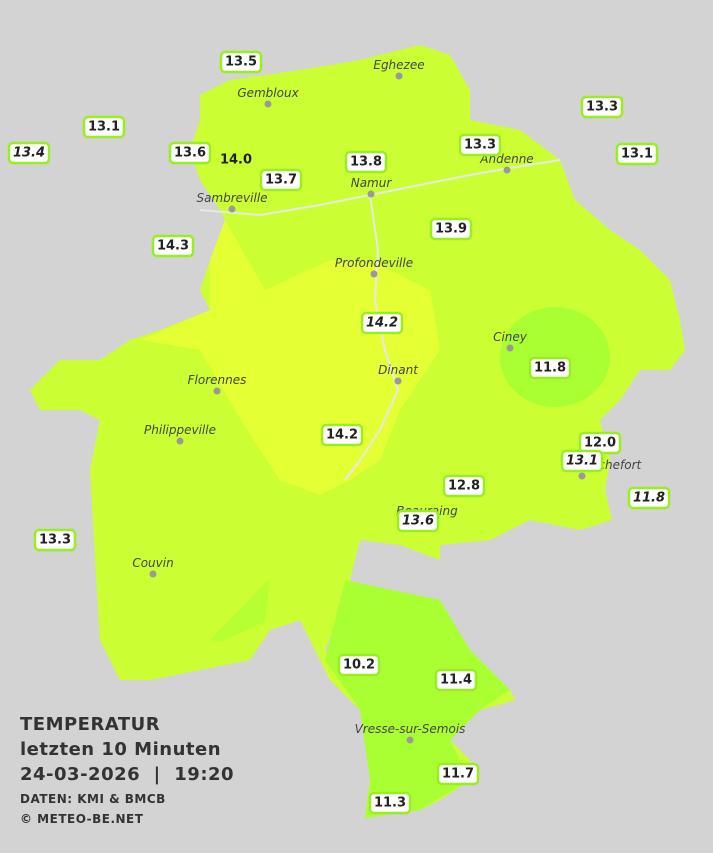 The width and height of the screenshot is (713, 853). What do you see at coordinates (600, 443) in the screenshot?
I see `station-value: 12.0` at bounding box center [600, 443].